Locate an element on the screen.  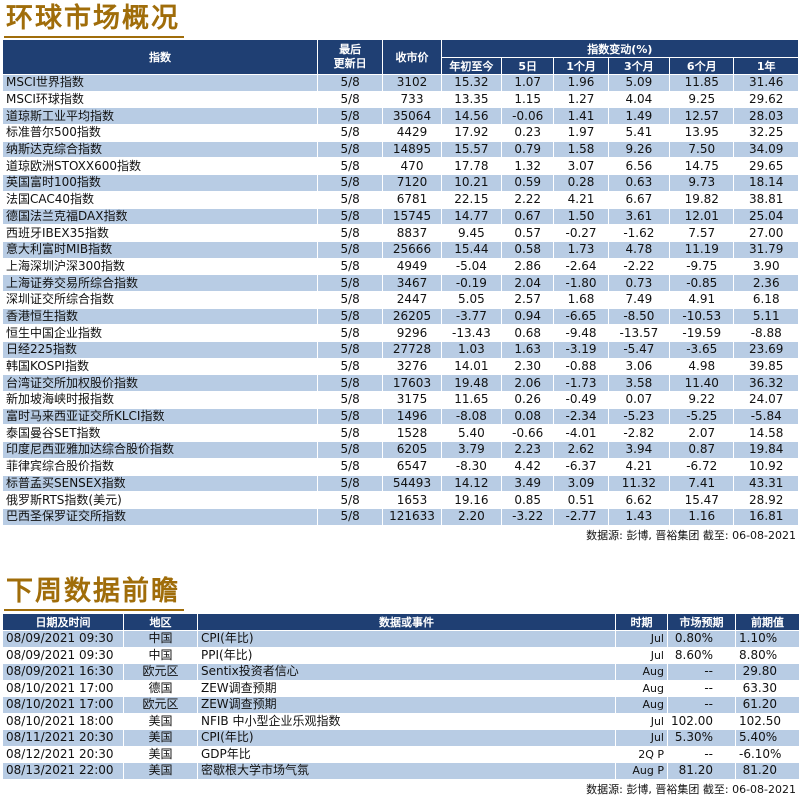
close-price-cell: 3102 is located at coordinates (412, 83).